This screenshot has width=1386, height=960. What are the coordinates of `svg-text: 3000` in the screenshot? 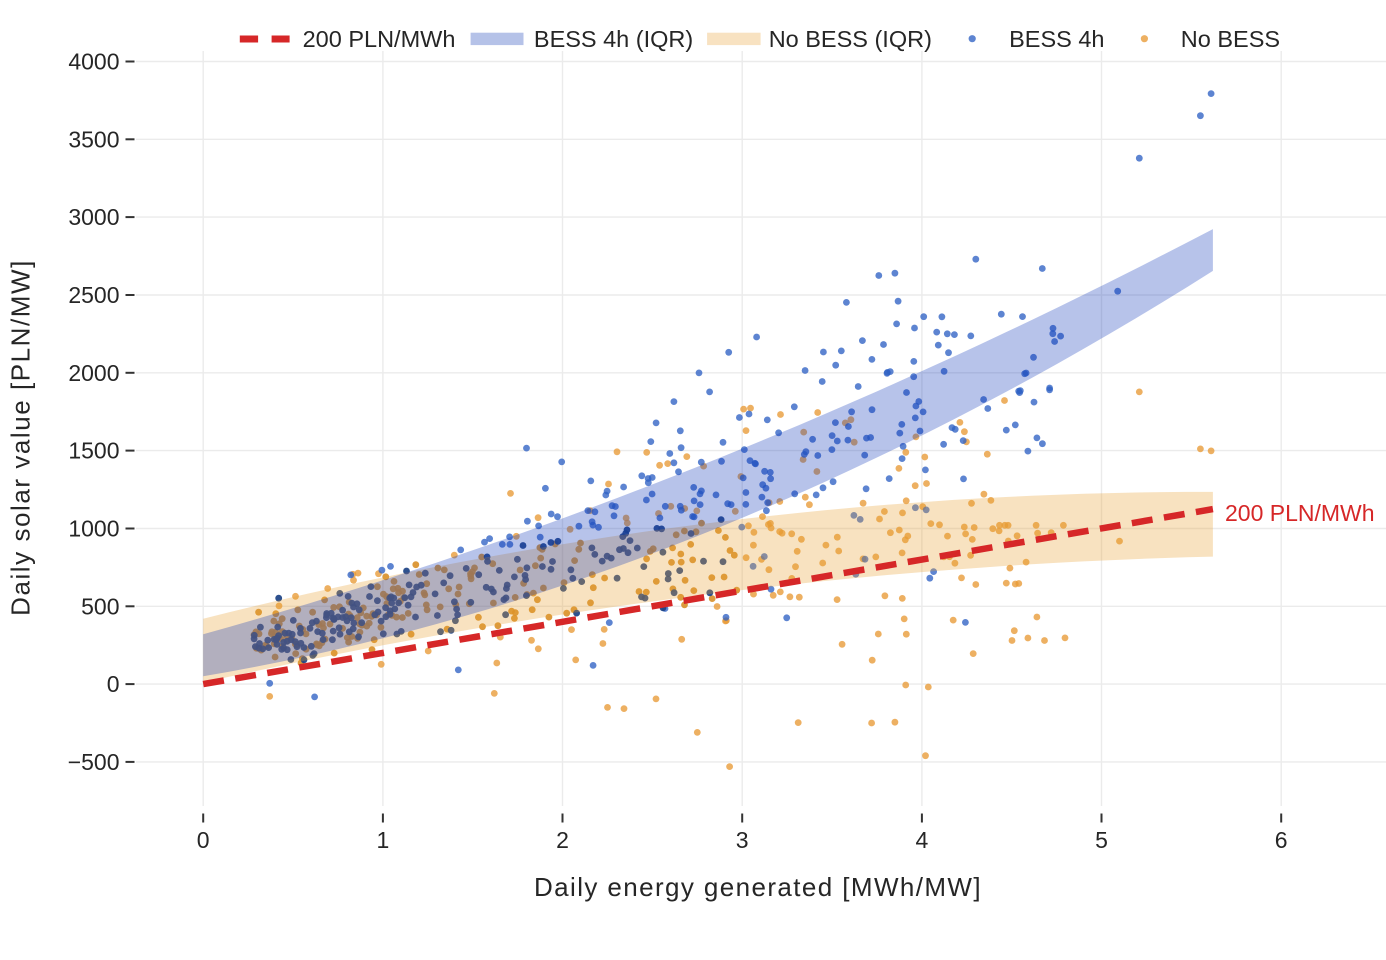 It's located at (93, 217).